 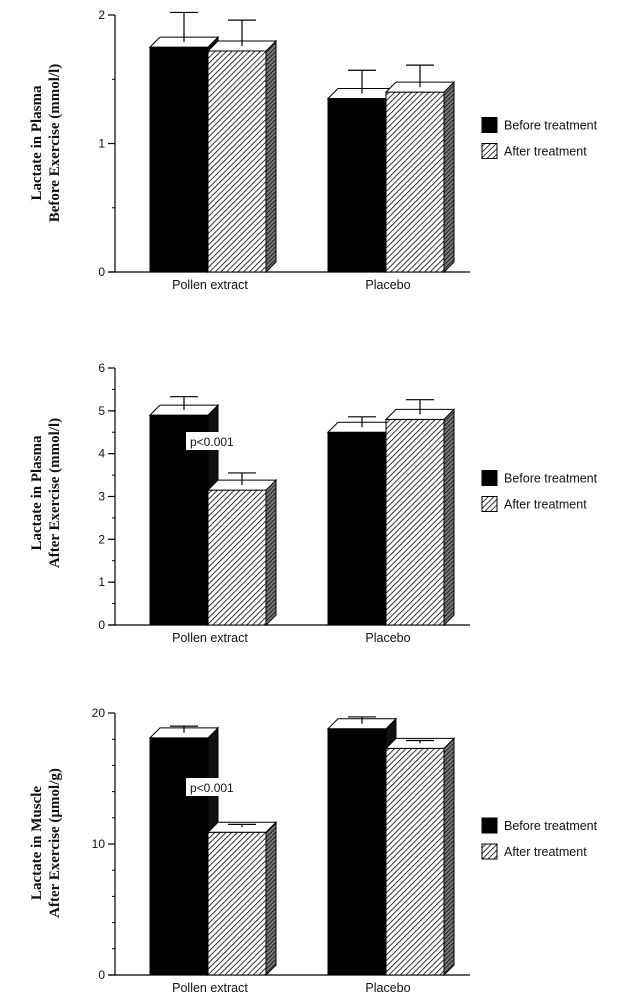 What do you see at coordinates (46, 843) in the screenshot?
I see `y-axis-label: Lactate in Muscle After Exercise (µmol/g)` at bounding box center [46, 843].